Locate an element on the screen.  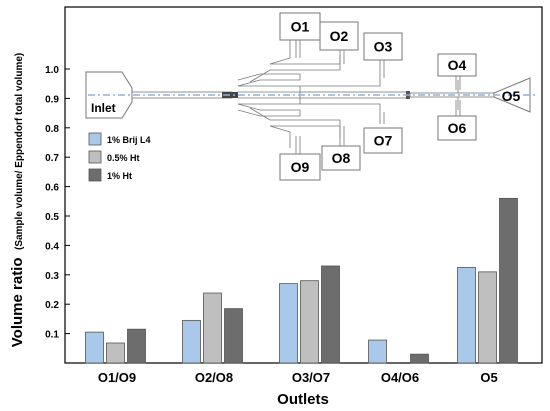
outlet-label: O4 is located at coordinates (457, 65).